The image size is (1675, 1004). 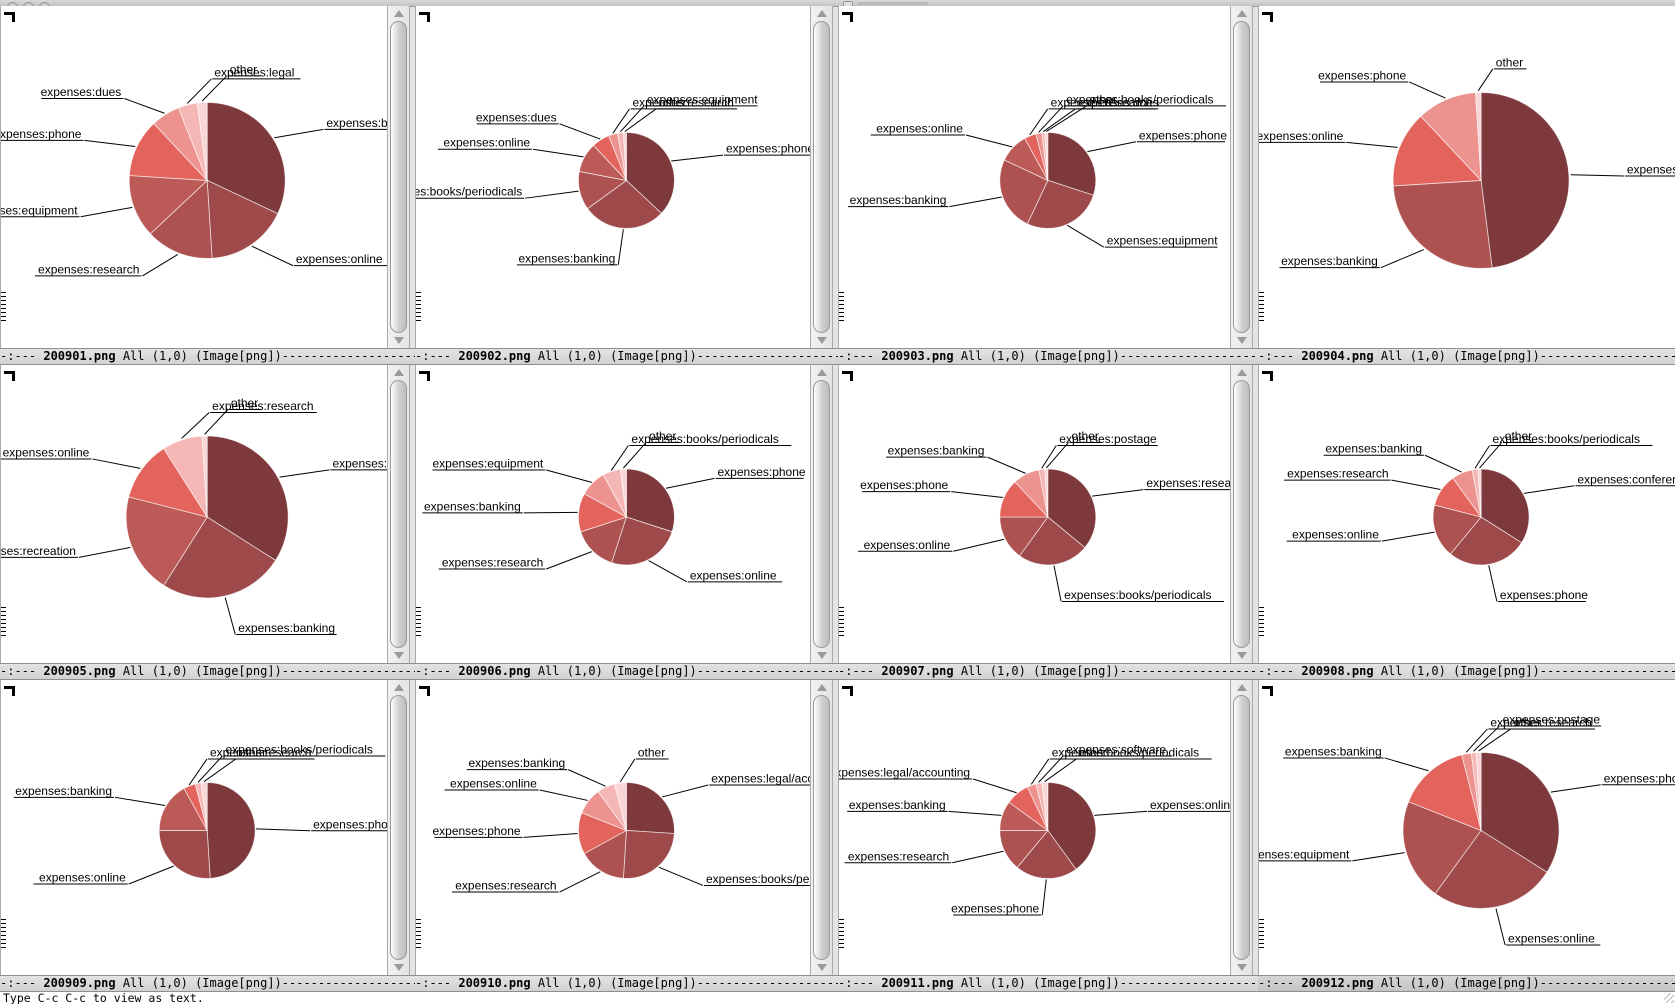 I want to click on modeline-buffer-name: 200908.png, so click(x=1337, y=671).